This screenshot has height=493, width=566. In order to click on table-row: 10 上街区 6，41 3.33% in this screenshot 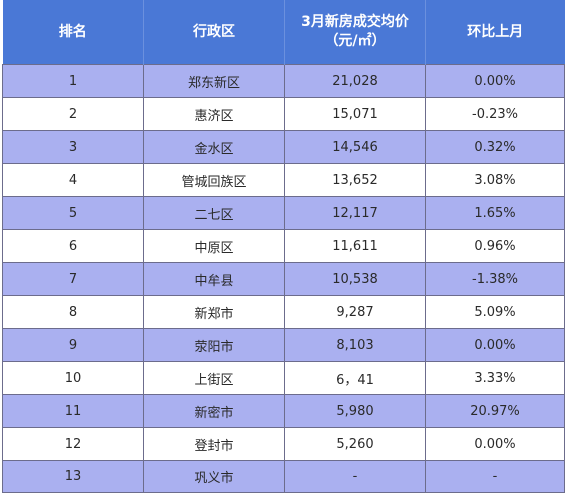, I will do `click(283, 378)`.